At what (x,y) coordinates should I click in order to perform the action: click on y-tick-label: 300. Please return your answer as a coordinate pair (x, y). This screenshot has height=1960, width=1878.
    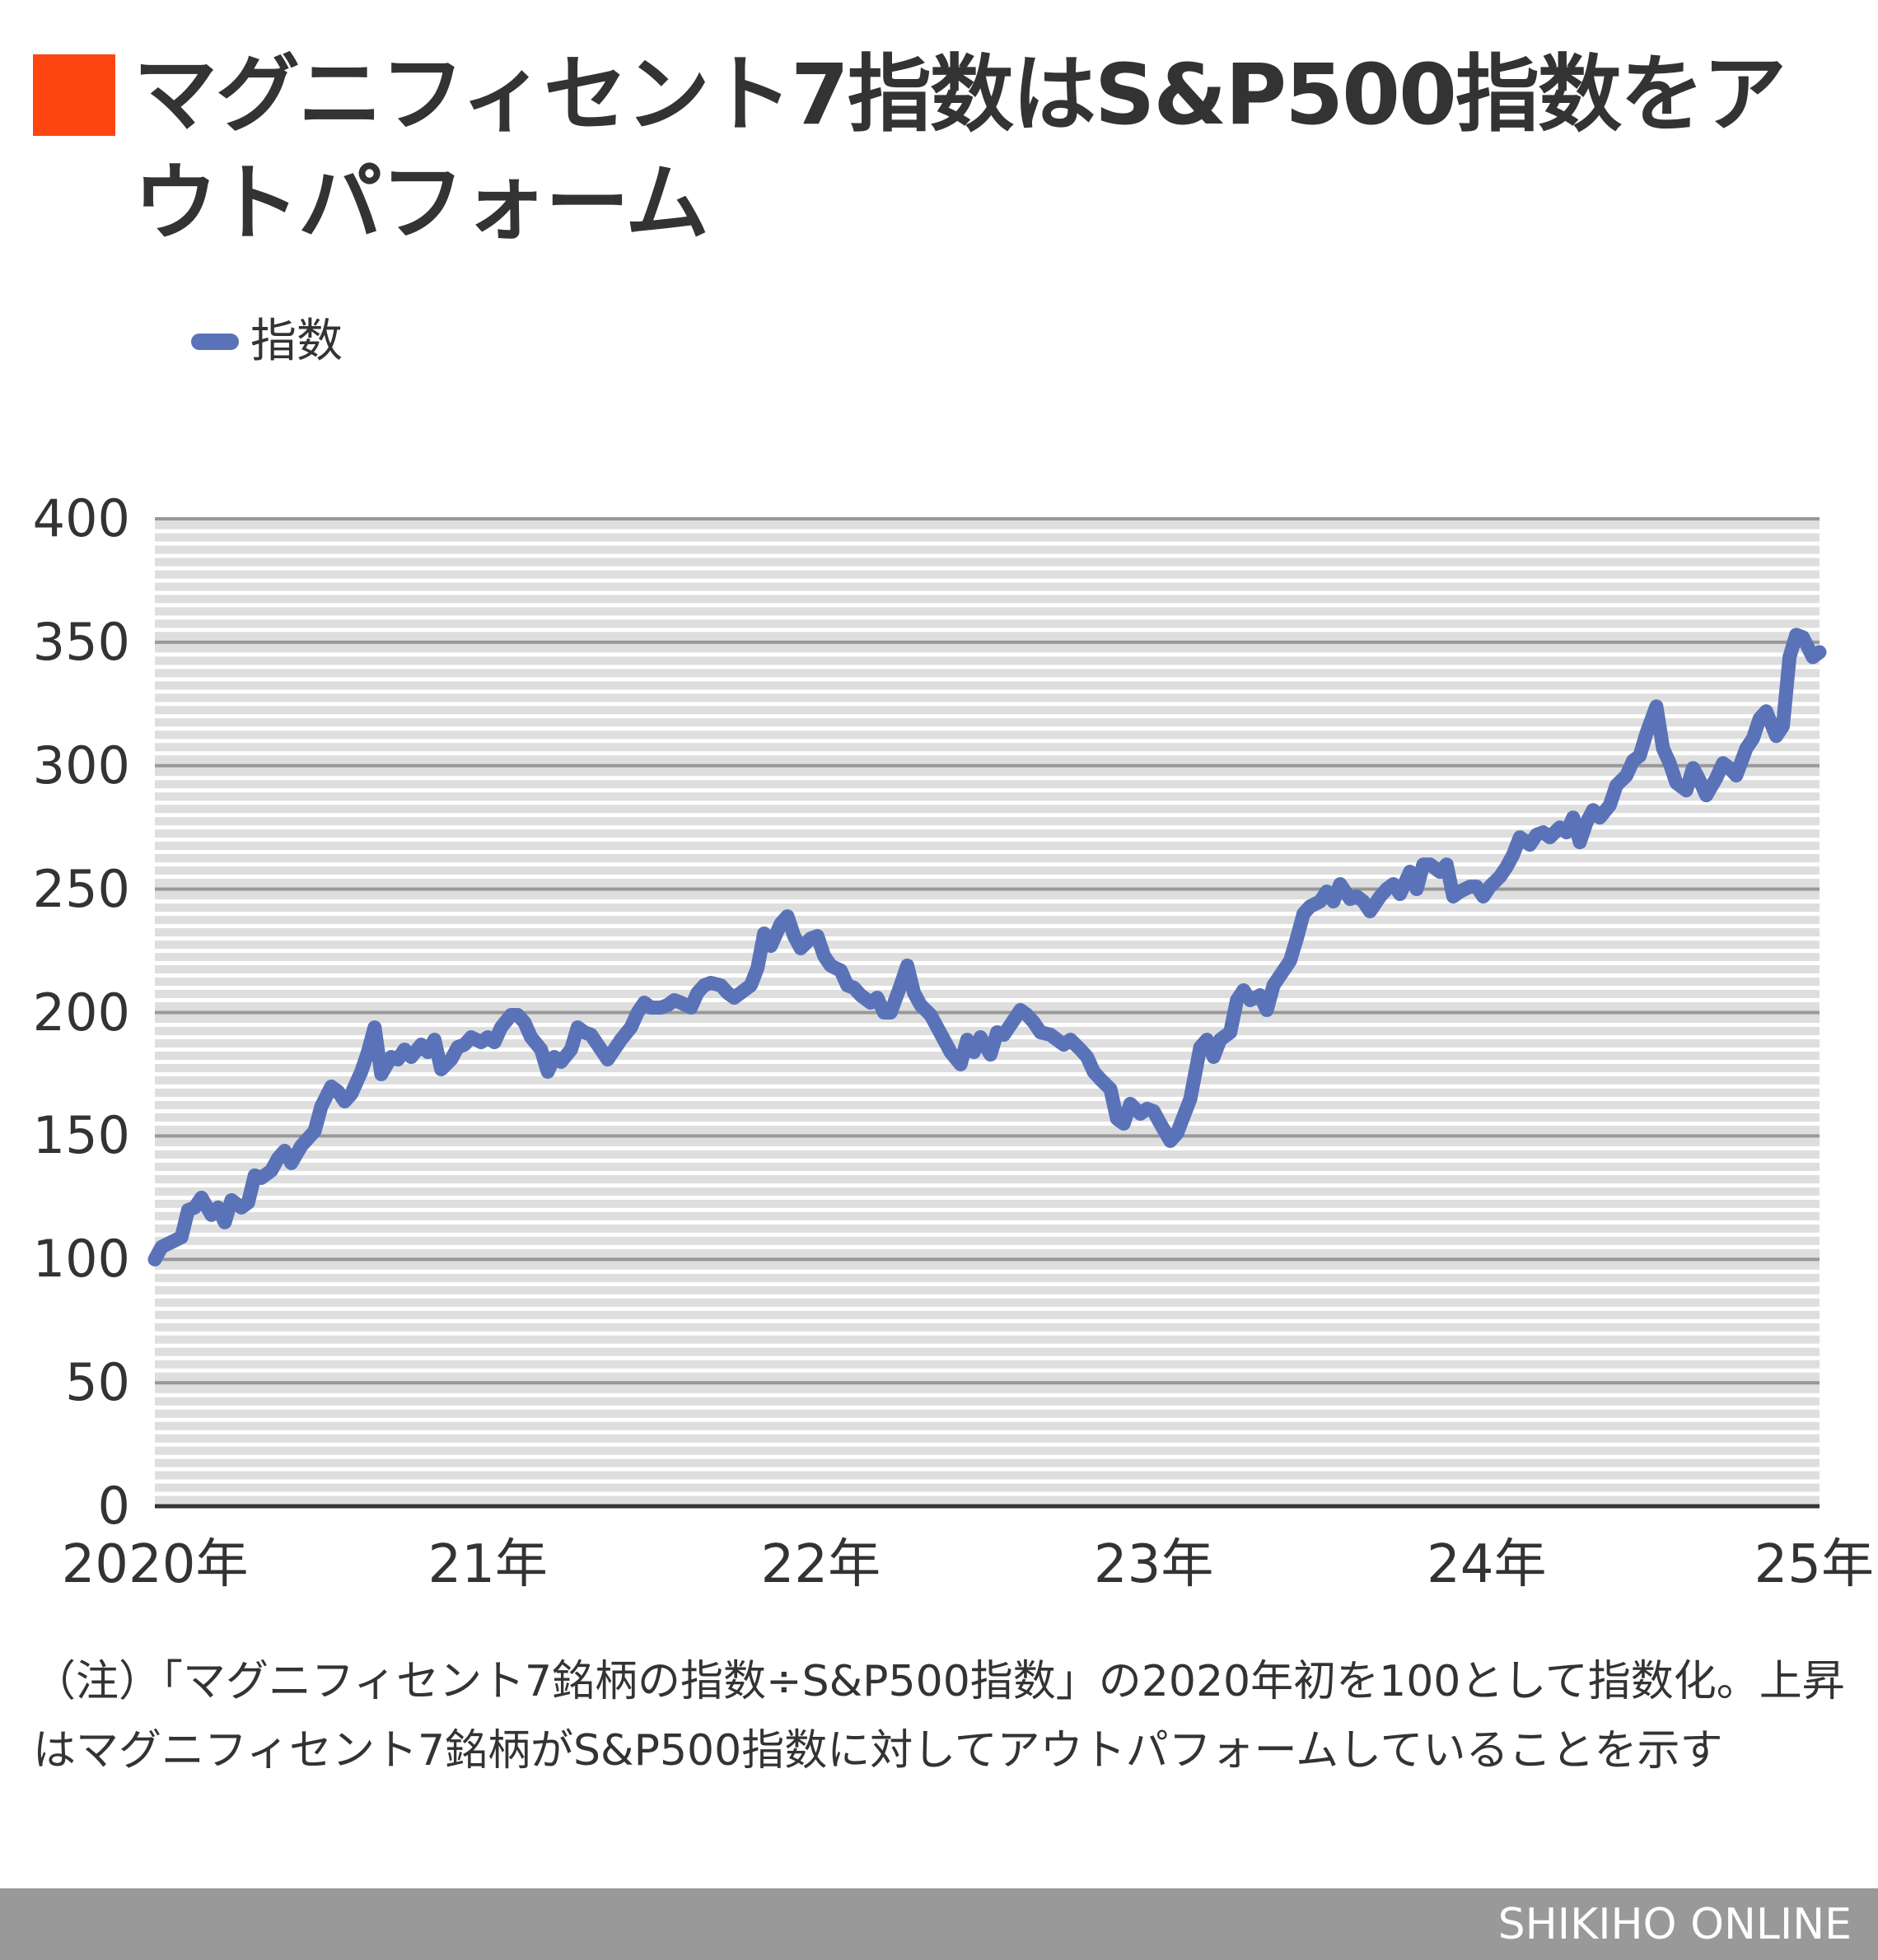
    Looking at the image, I should click on (81, 765).